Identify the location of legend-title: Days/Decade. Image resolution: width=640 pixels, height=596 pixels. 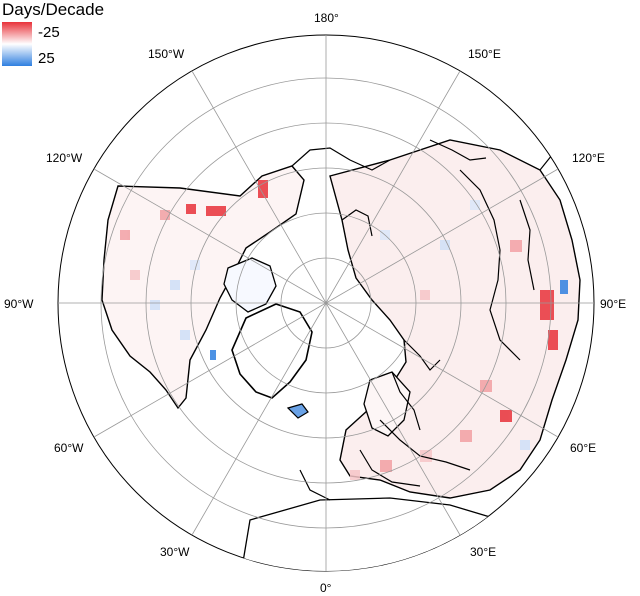
(53, 9).